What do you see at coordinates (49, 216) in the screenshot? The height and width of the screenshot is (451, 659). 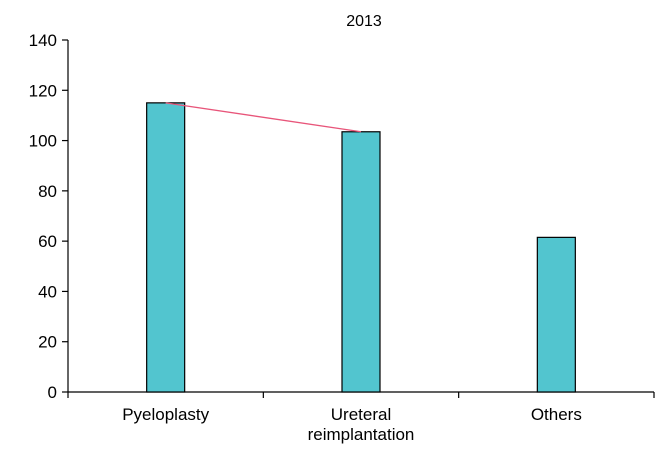 I see `y-axis: 0 20 40 60 80 100 120 140` at bounding box center [49, 216].